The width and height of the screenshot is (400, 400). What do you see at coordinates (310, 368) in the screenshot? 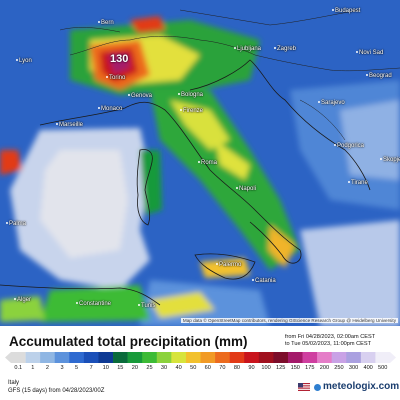
I see `color-scale-tick-label: 175` at bounding box center [310, 368].